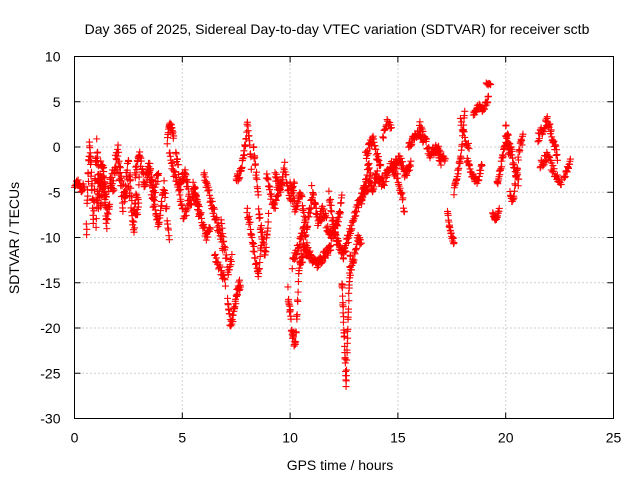  What do you see at coordinates (57, 147) in the screenshot?
I see `y-tick-label: 0` at bounding box center [57, 147].